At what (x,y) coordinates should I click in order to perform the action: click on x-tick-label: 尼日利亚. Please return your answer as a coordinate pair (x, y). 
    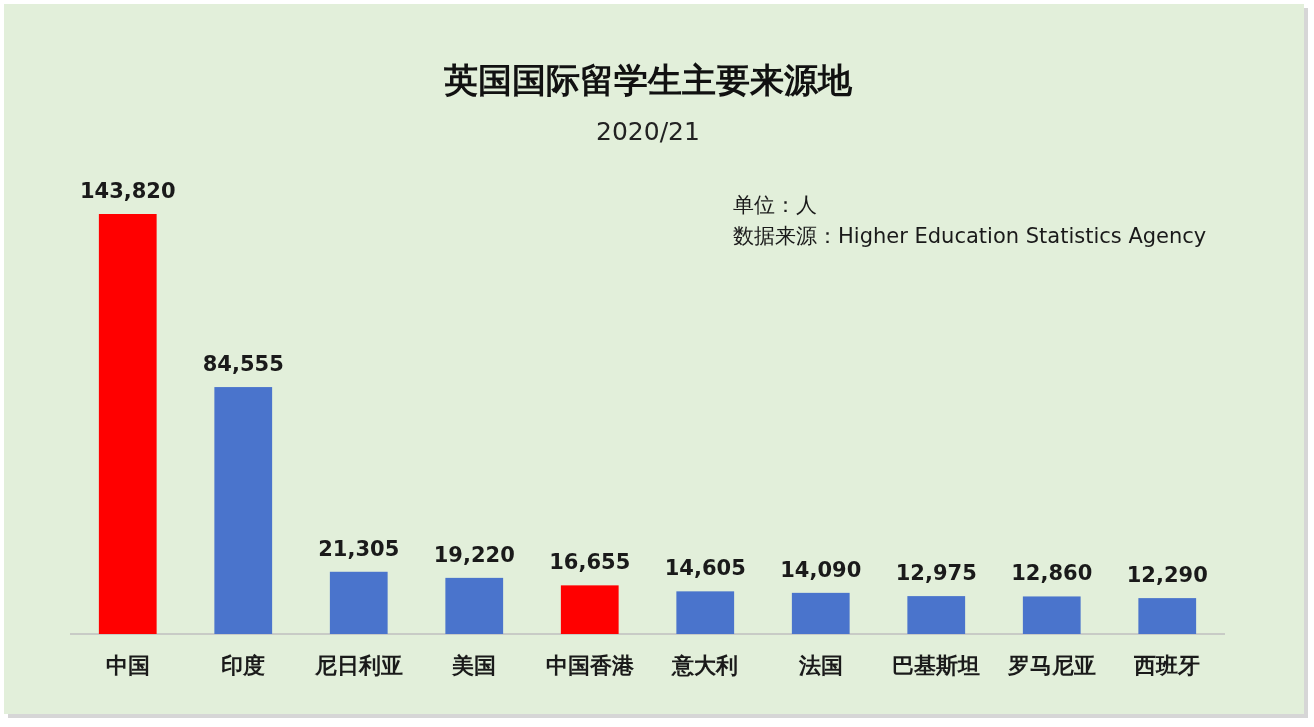
    Looking at the image, I should click on (358, 665).